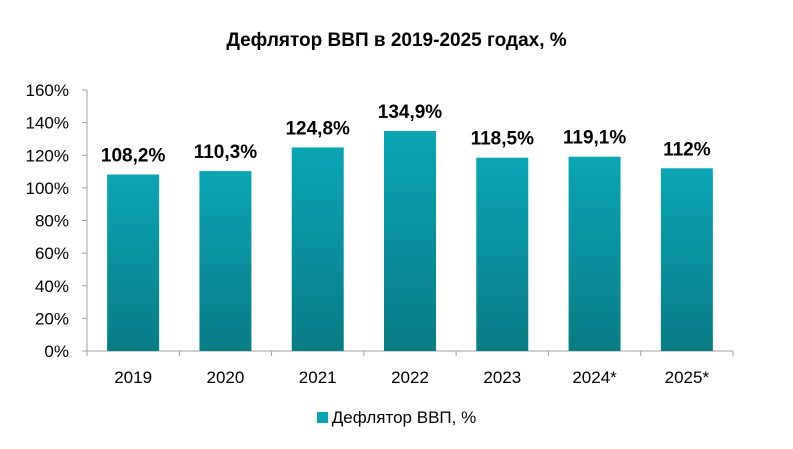 Image resolution: width=793 pixels, height=449 pixels. Describe the element at coordinates (133, 155) in the screenshot. I see `data-label: 108,2%` at that location.